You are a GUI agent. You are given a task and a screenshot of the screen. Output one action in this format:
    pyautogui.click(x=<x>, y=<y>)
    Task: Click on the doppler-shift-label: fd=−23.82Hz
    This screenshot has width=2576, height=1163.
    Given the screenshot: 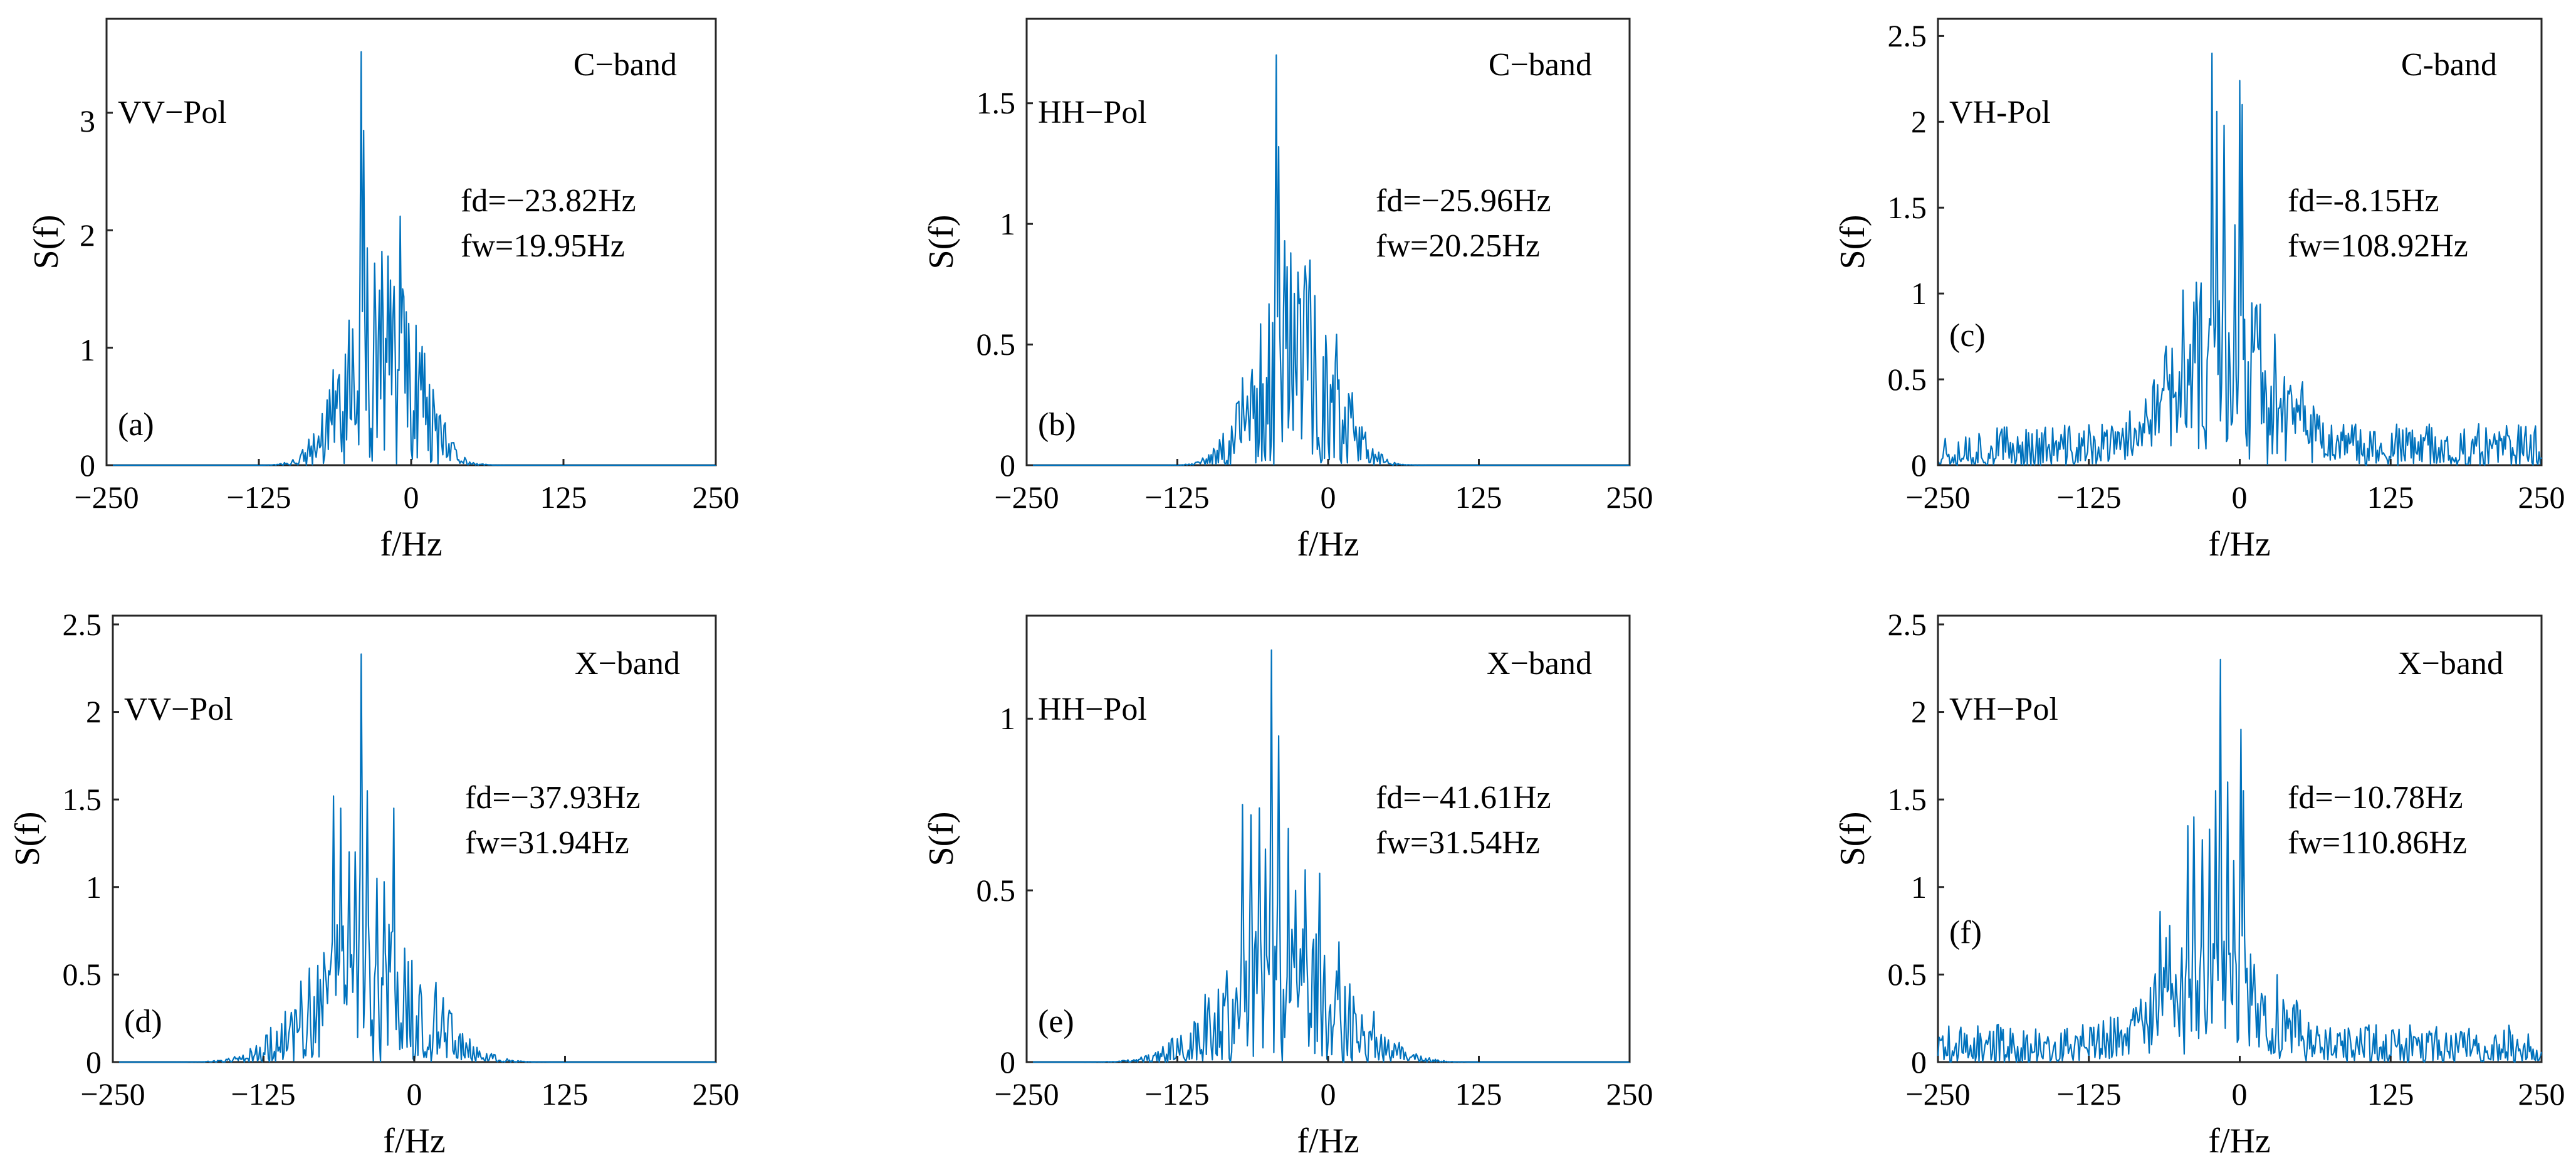 What is the action you would take?
    pyautogui.click(x=548, y=201)
    